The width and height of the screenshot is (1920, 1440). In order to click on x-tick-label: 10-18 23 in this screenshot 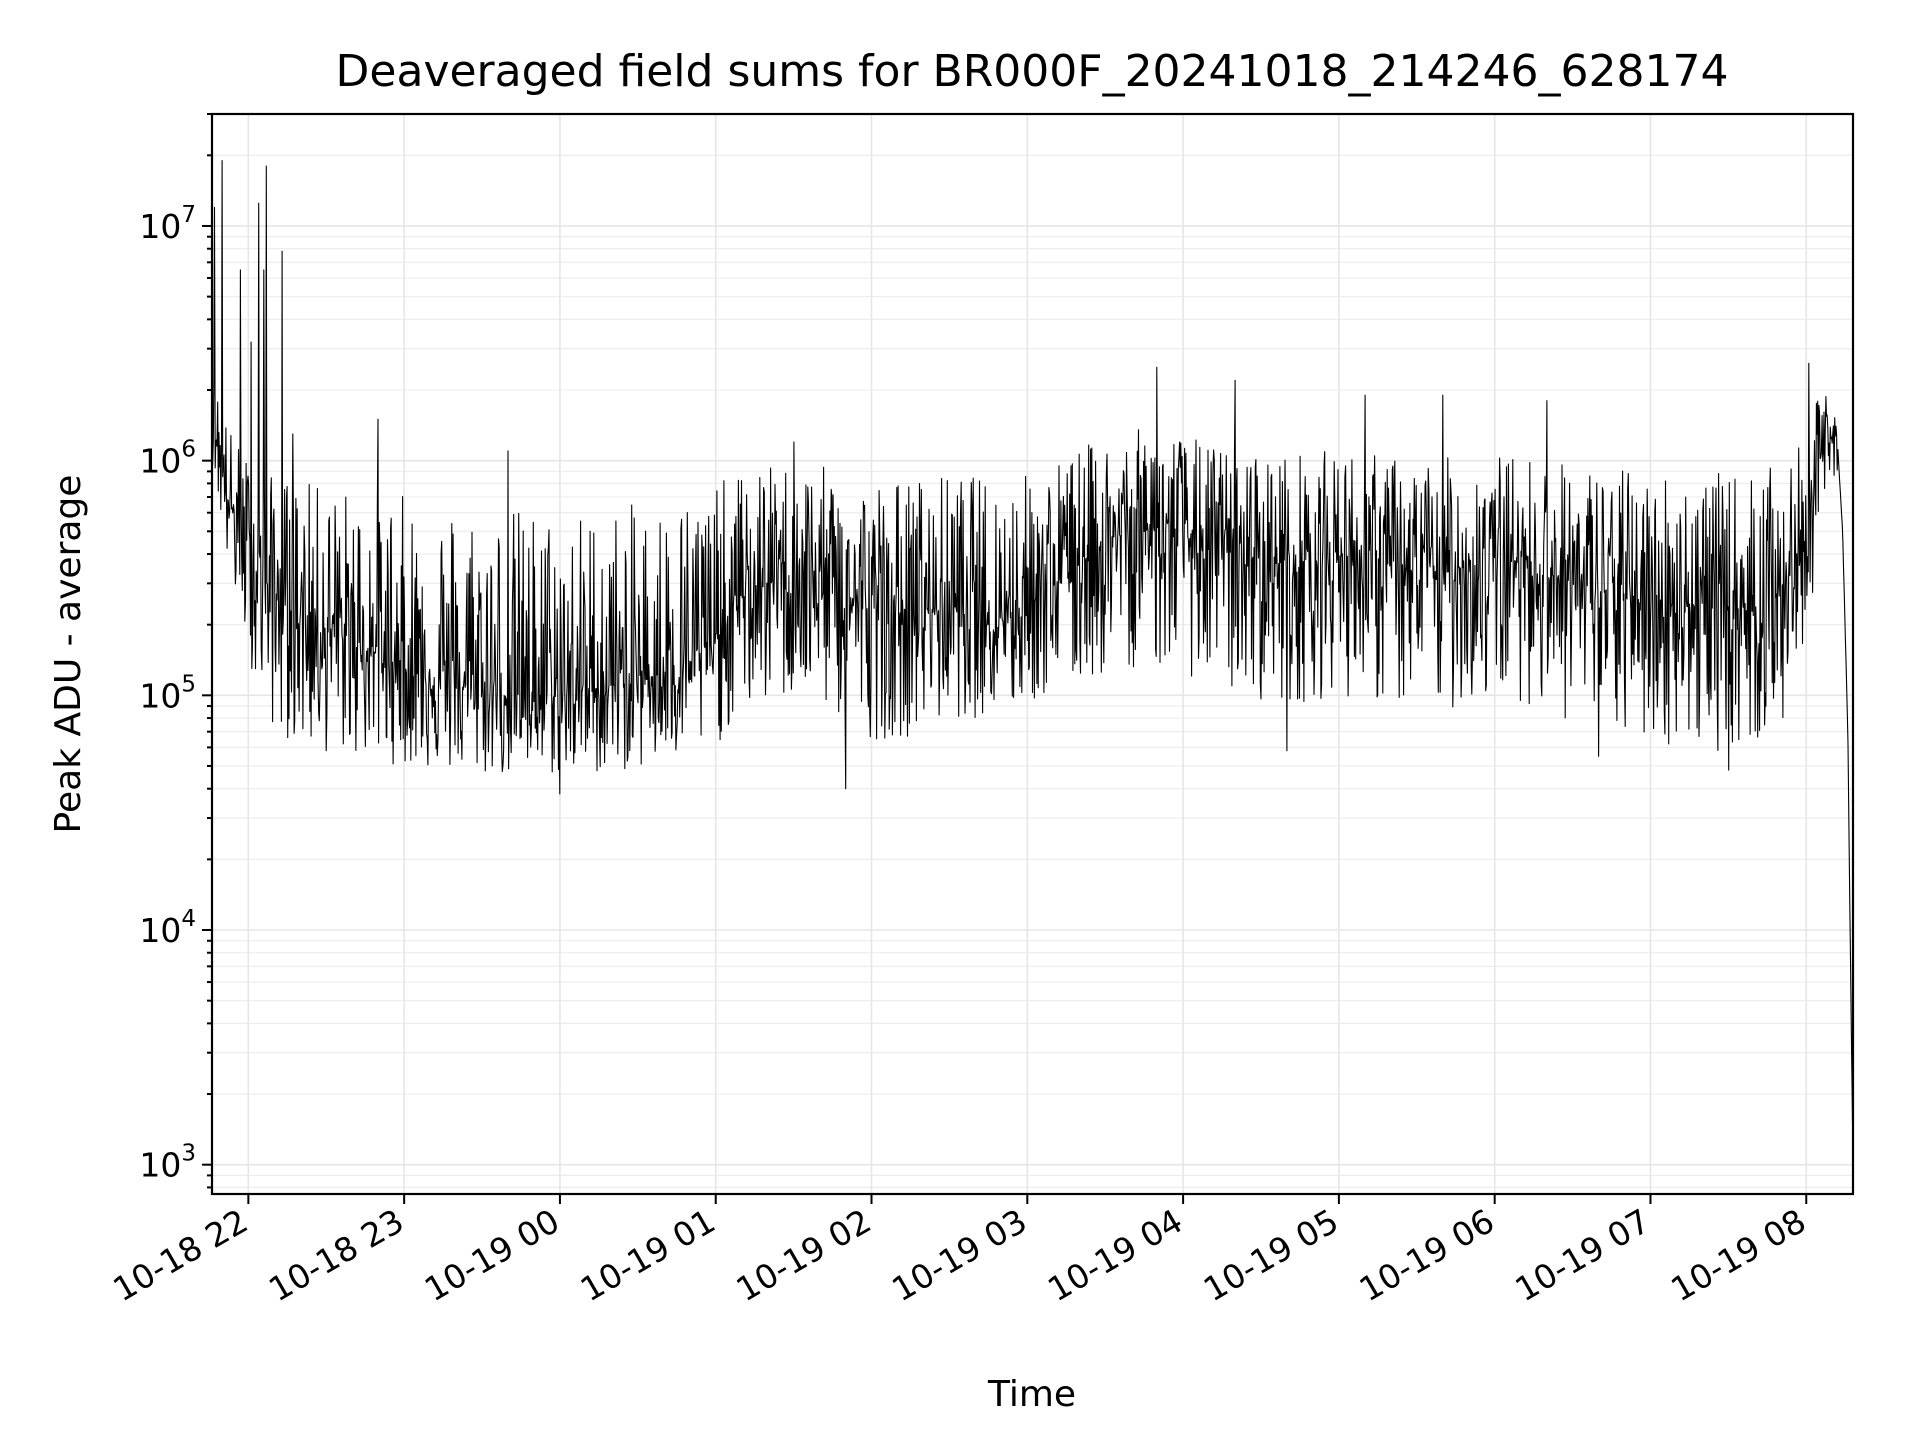, I will do `click(336, 1255)`.